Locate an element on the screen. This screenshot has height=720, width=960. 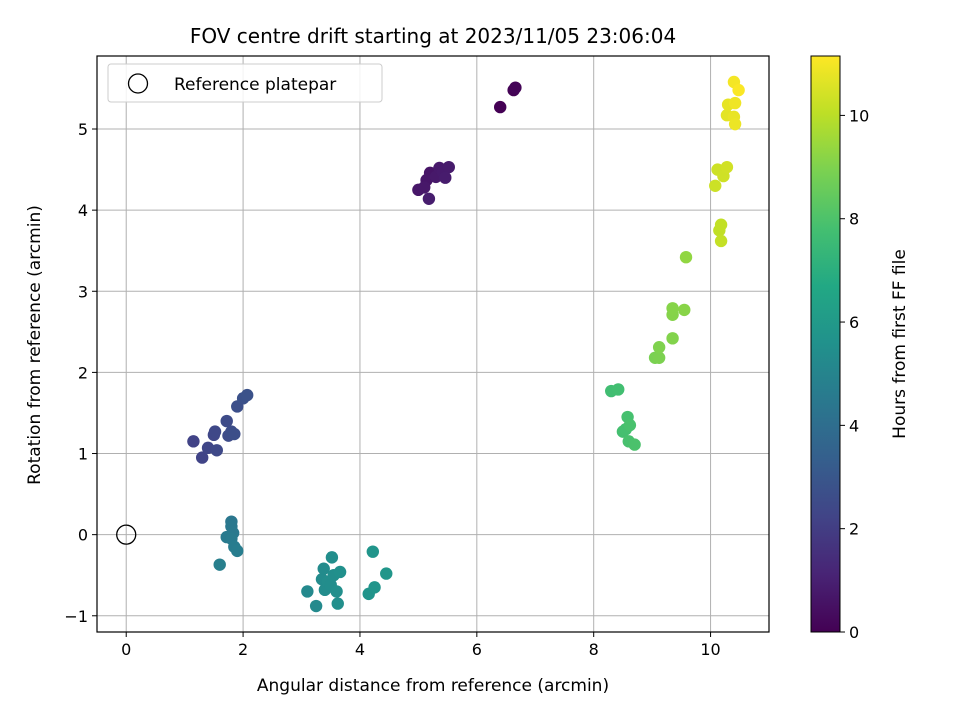
legend-box is located at coordinates (245, 83).